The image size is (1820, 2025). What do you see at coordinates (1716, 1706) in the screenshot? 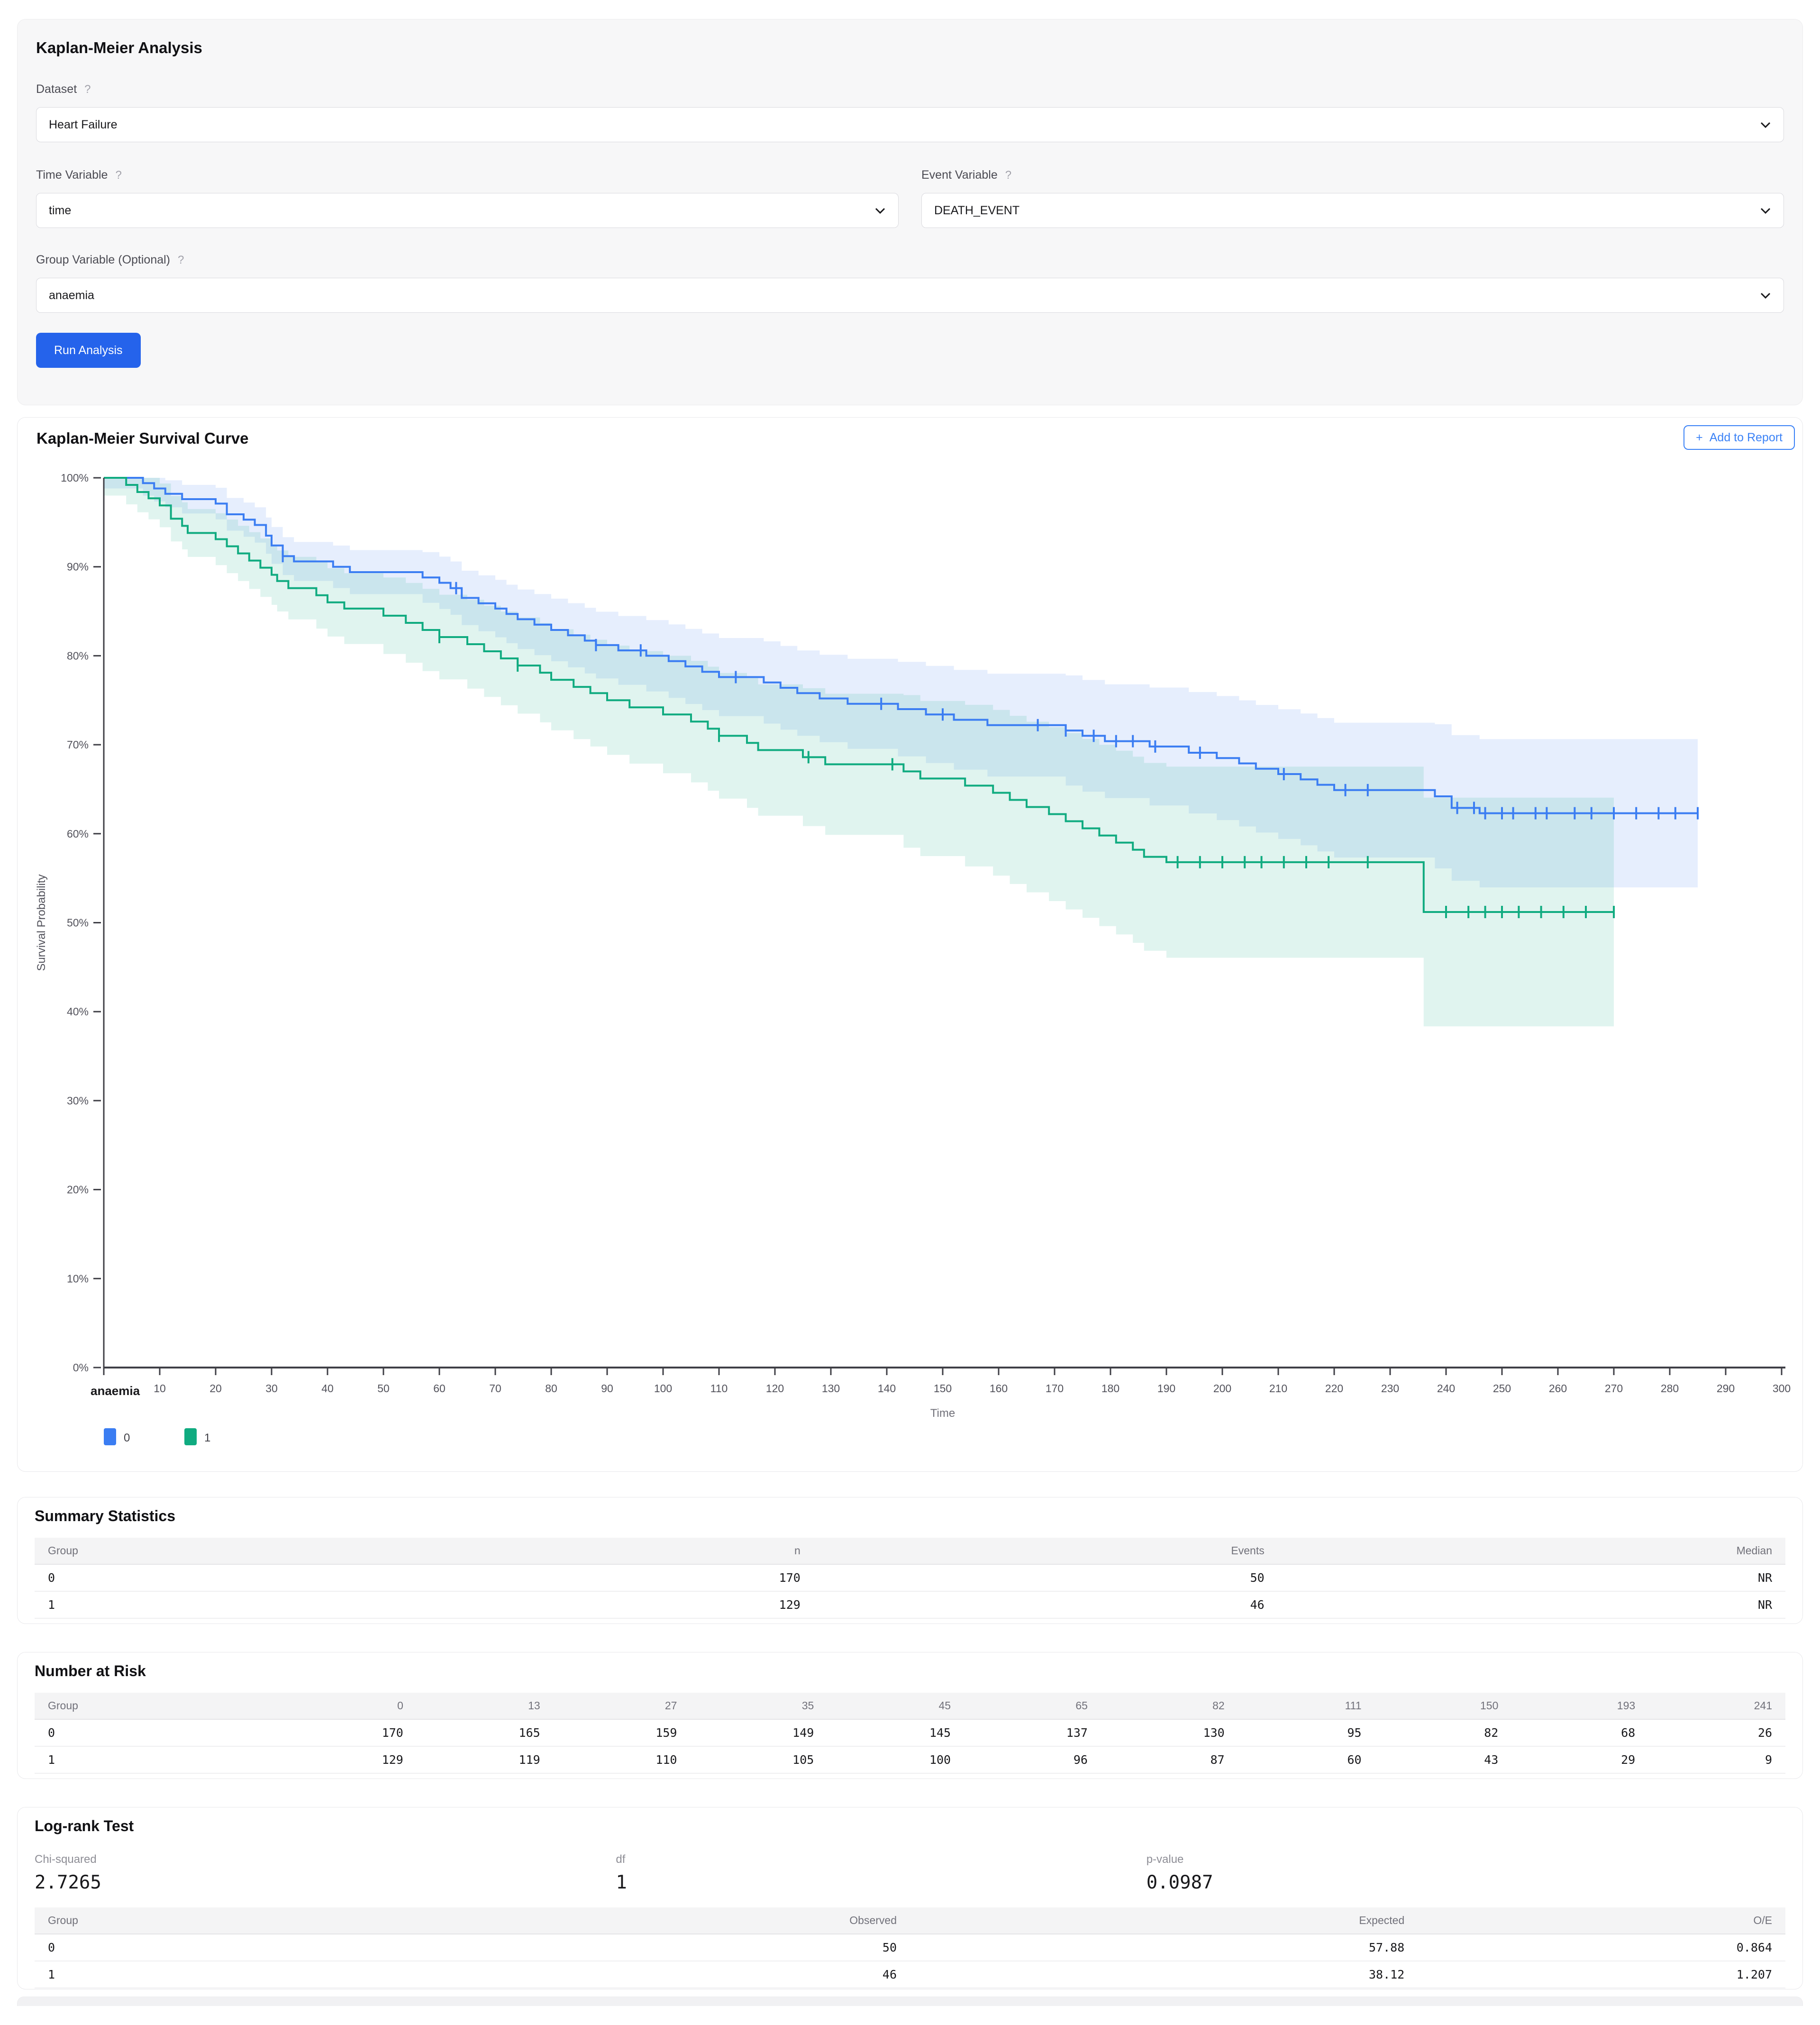
I see `col-header-241: 241` at bounding box center [1716, 1706].